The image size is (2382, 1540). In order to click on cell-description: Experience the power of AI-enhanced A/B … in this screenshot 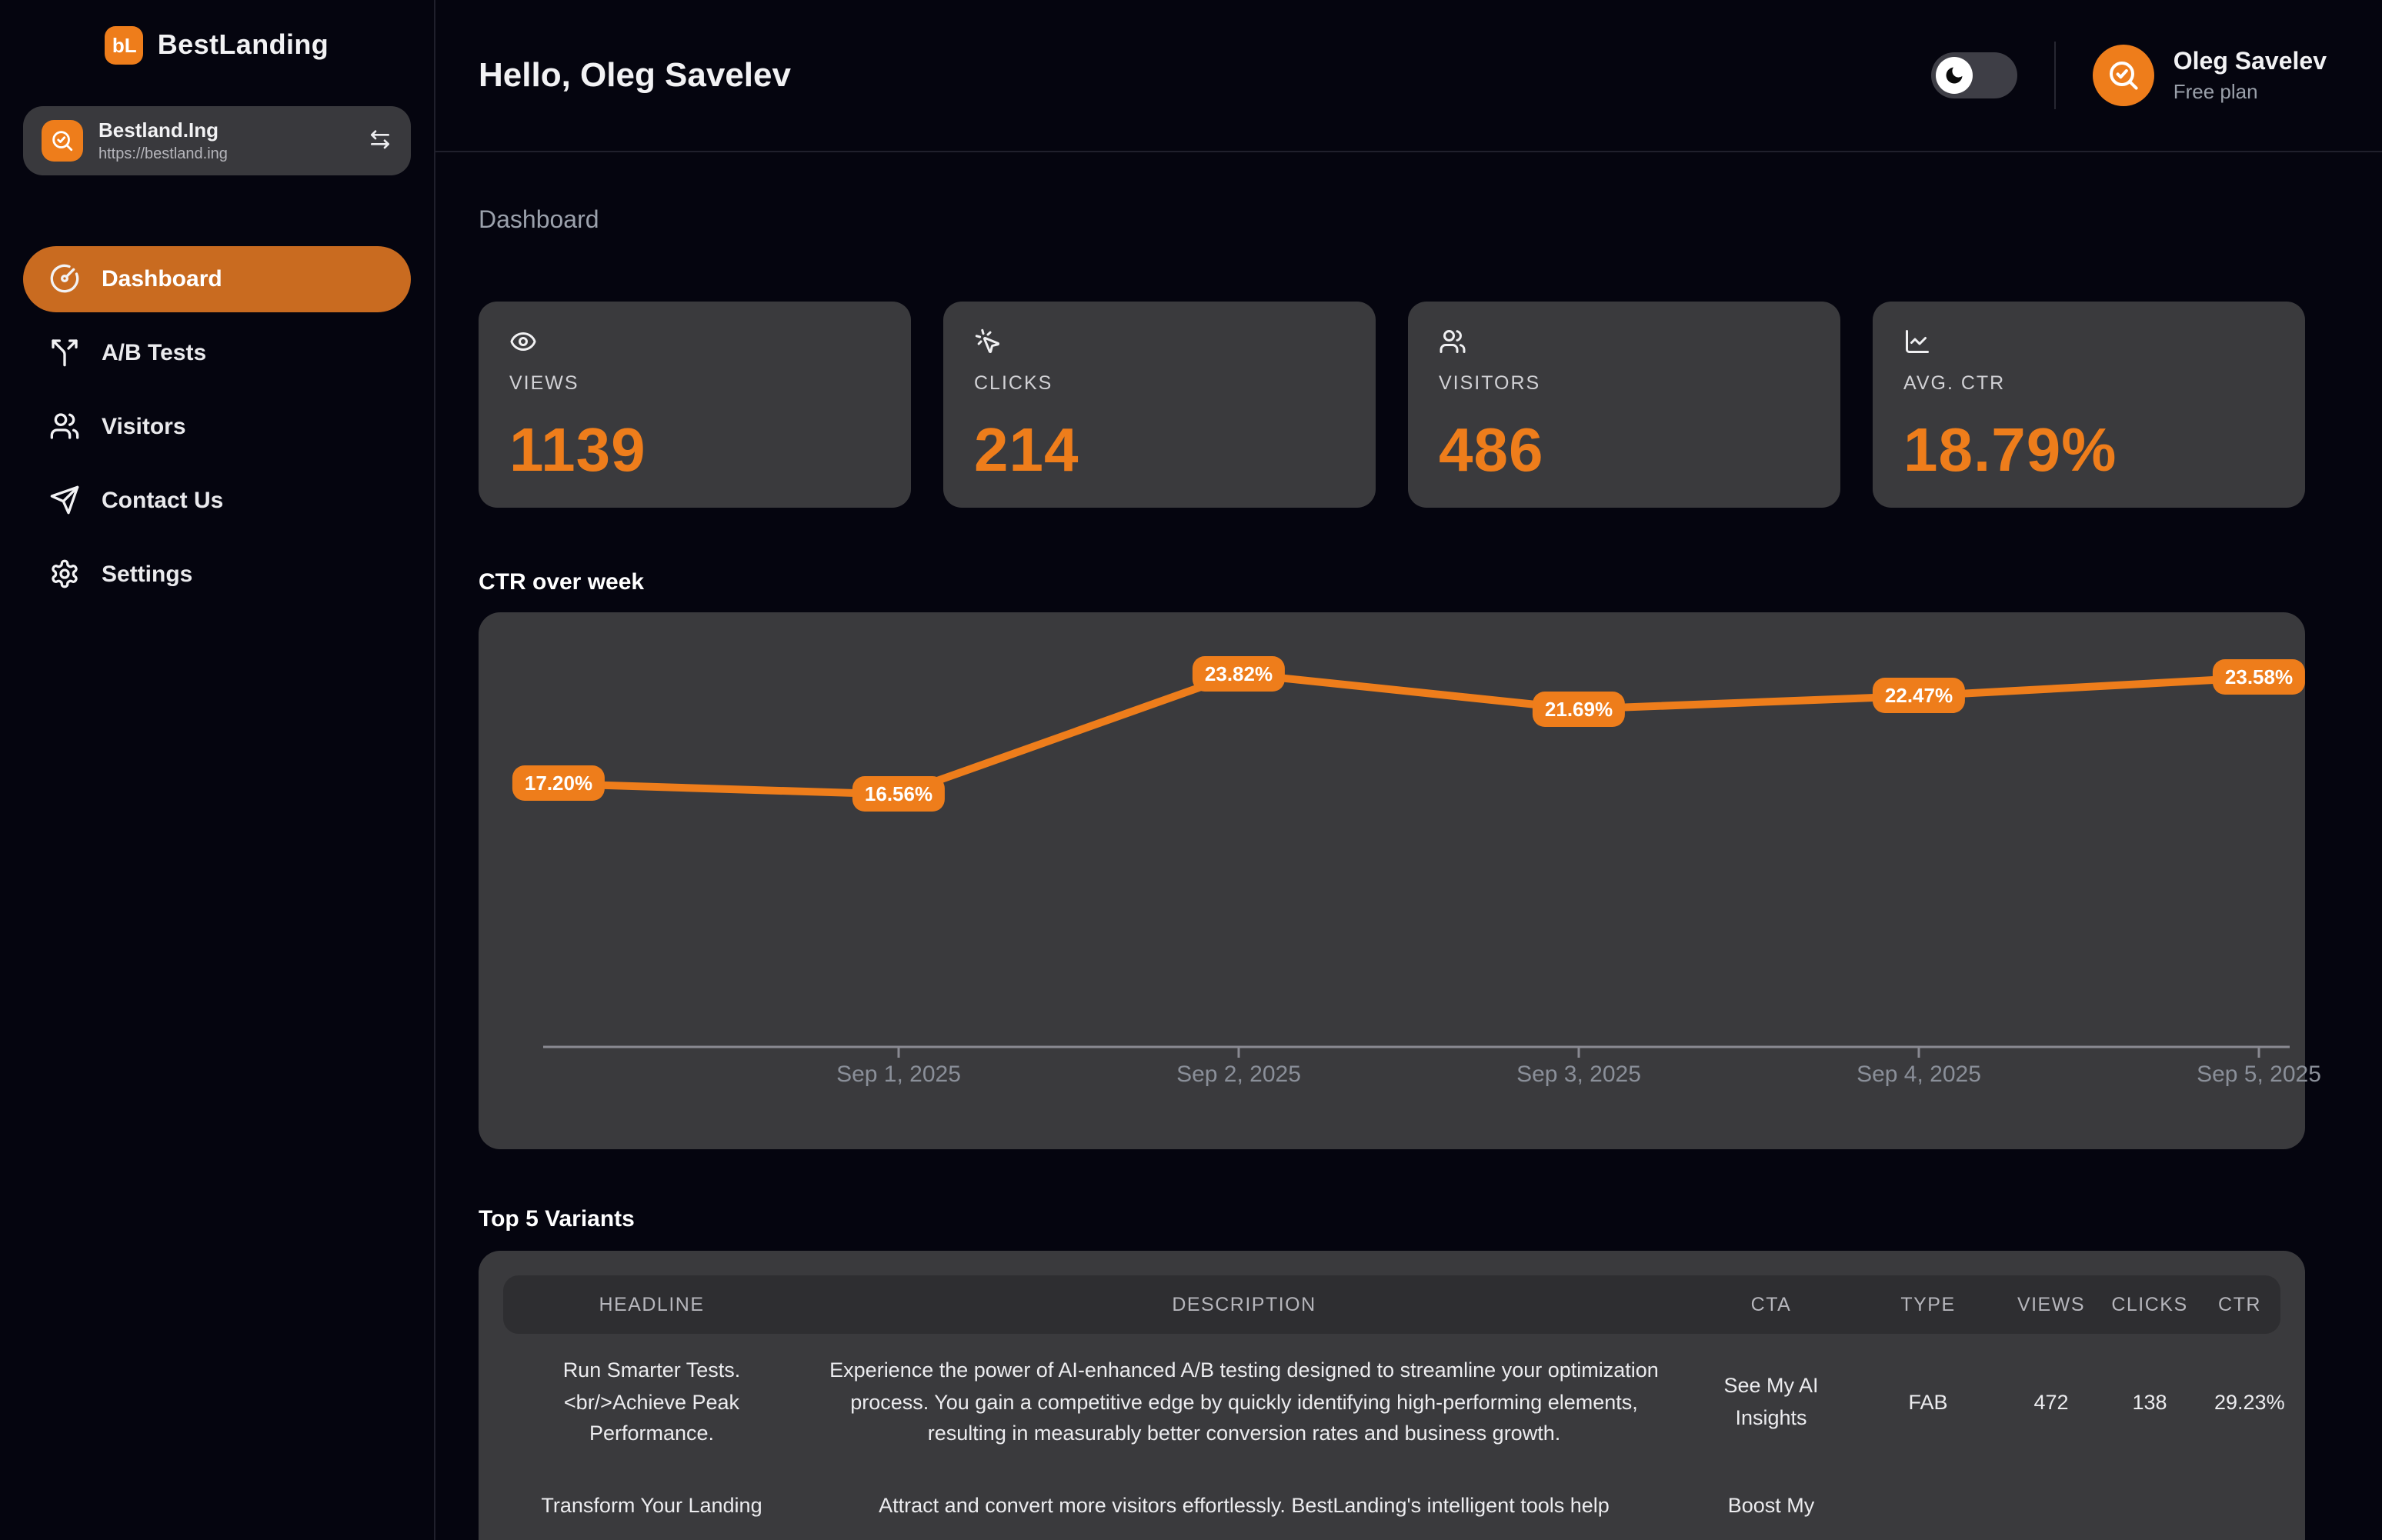, I will do `click(1244, 1401)`.